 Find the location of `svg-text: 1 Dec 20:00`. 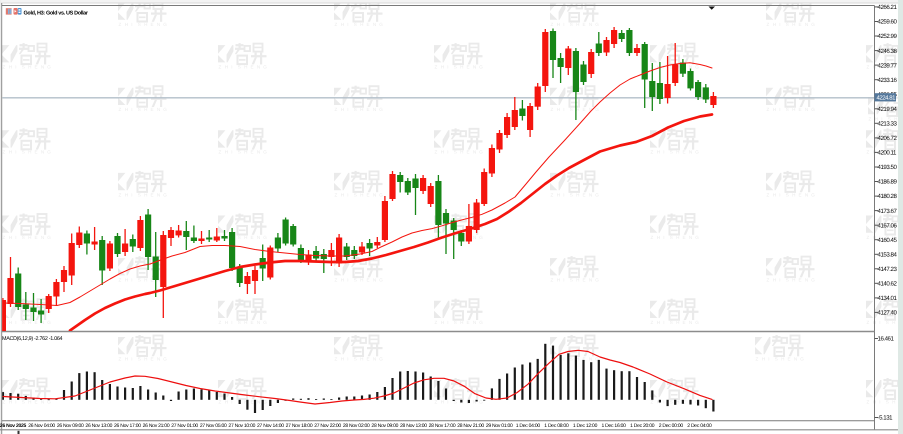

svg-text: 1 Dec 20:00 is located at coordinates (642, 426).